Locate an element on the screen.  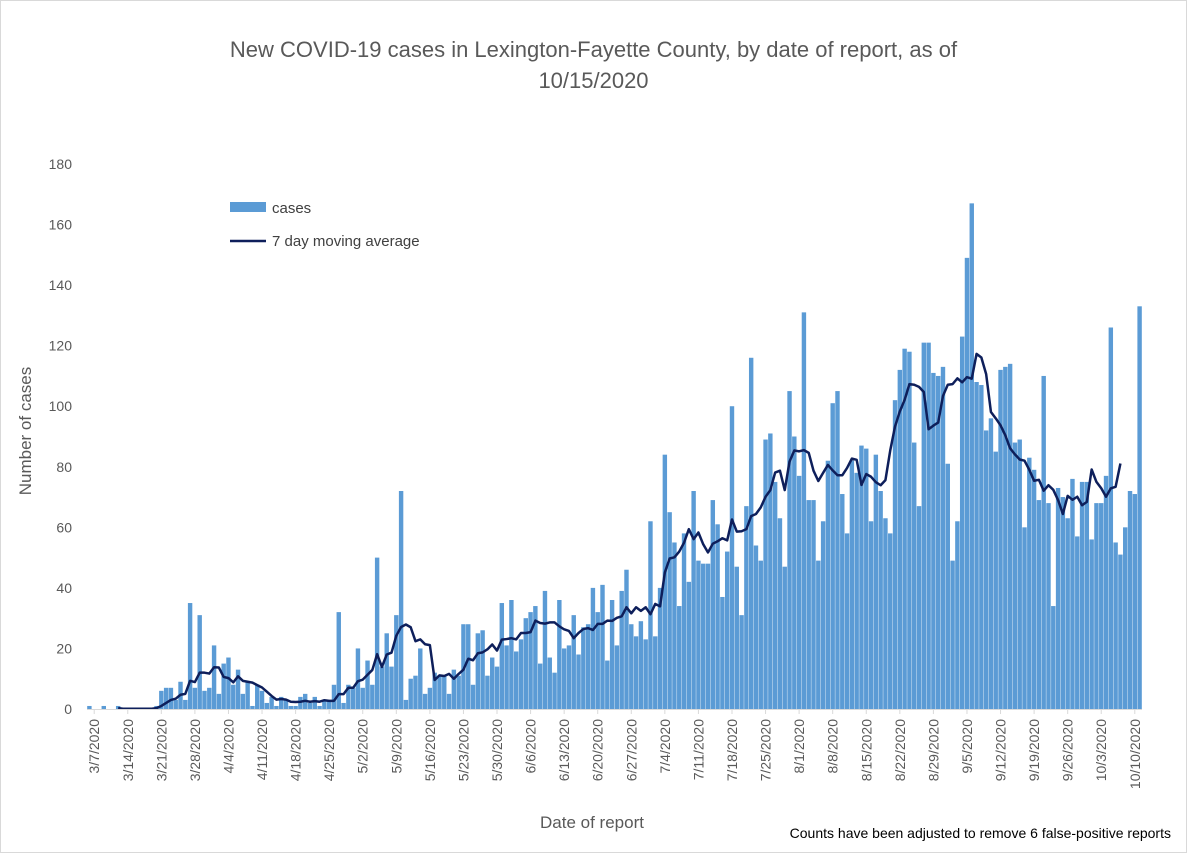
x-tick-label: 6/27/2020 is located at coordinates (631, 750).